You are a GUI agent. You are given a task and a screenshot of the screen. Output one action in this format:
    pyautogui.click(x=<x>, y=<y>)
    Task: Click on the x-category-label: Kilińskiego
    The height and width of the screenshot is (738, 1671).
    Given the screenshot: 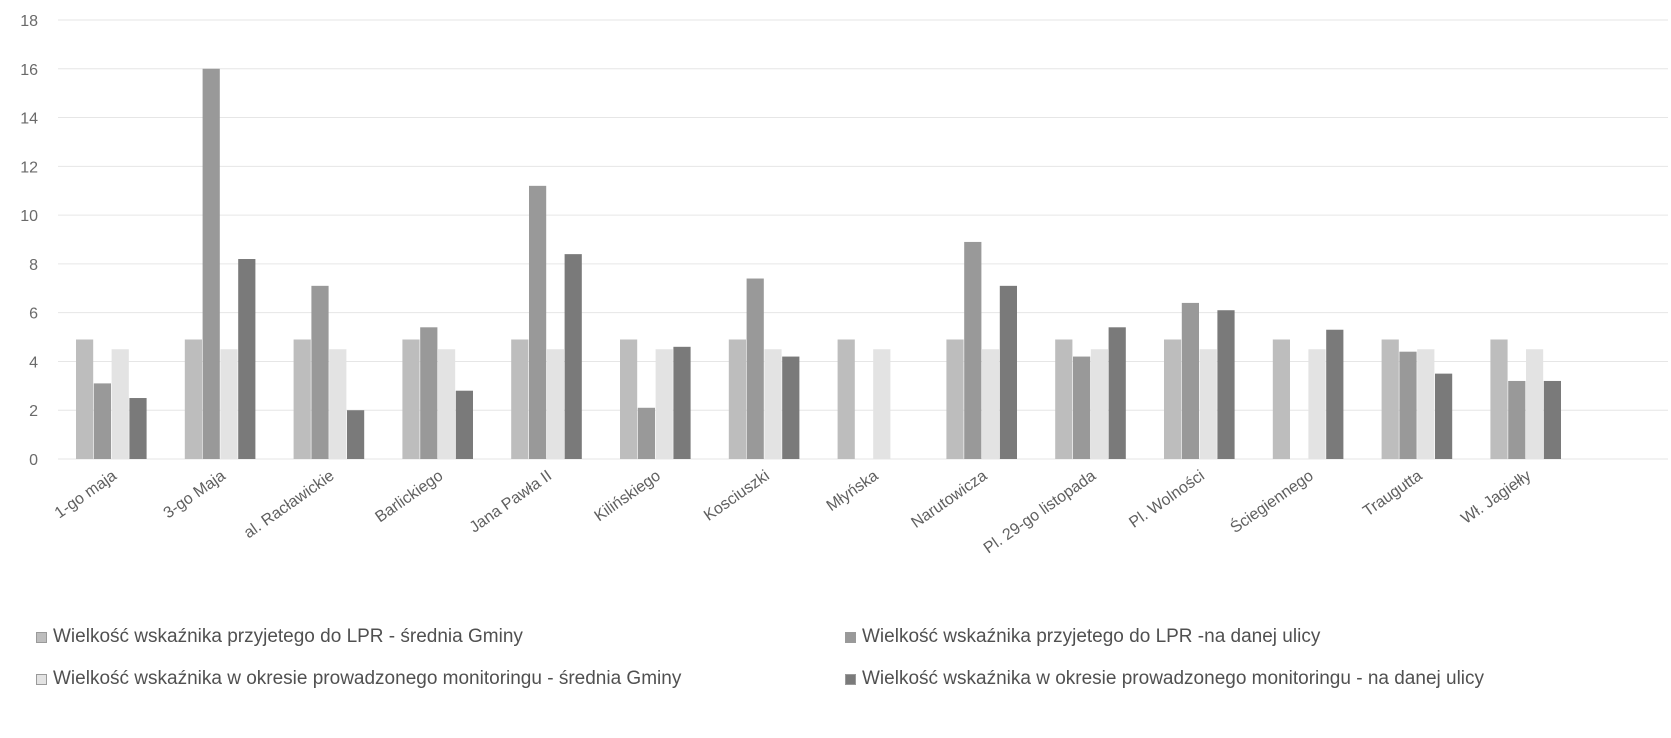 What is the action you would take?
    pyautogui.click(x=627, y=496)
    